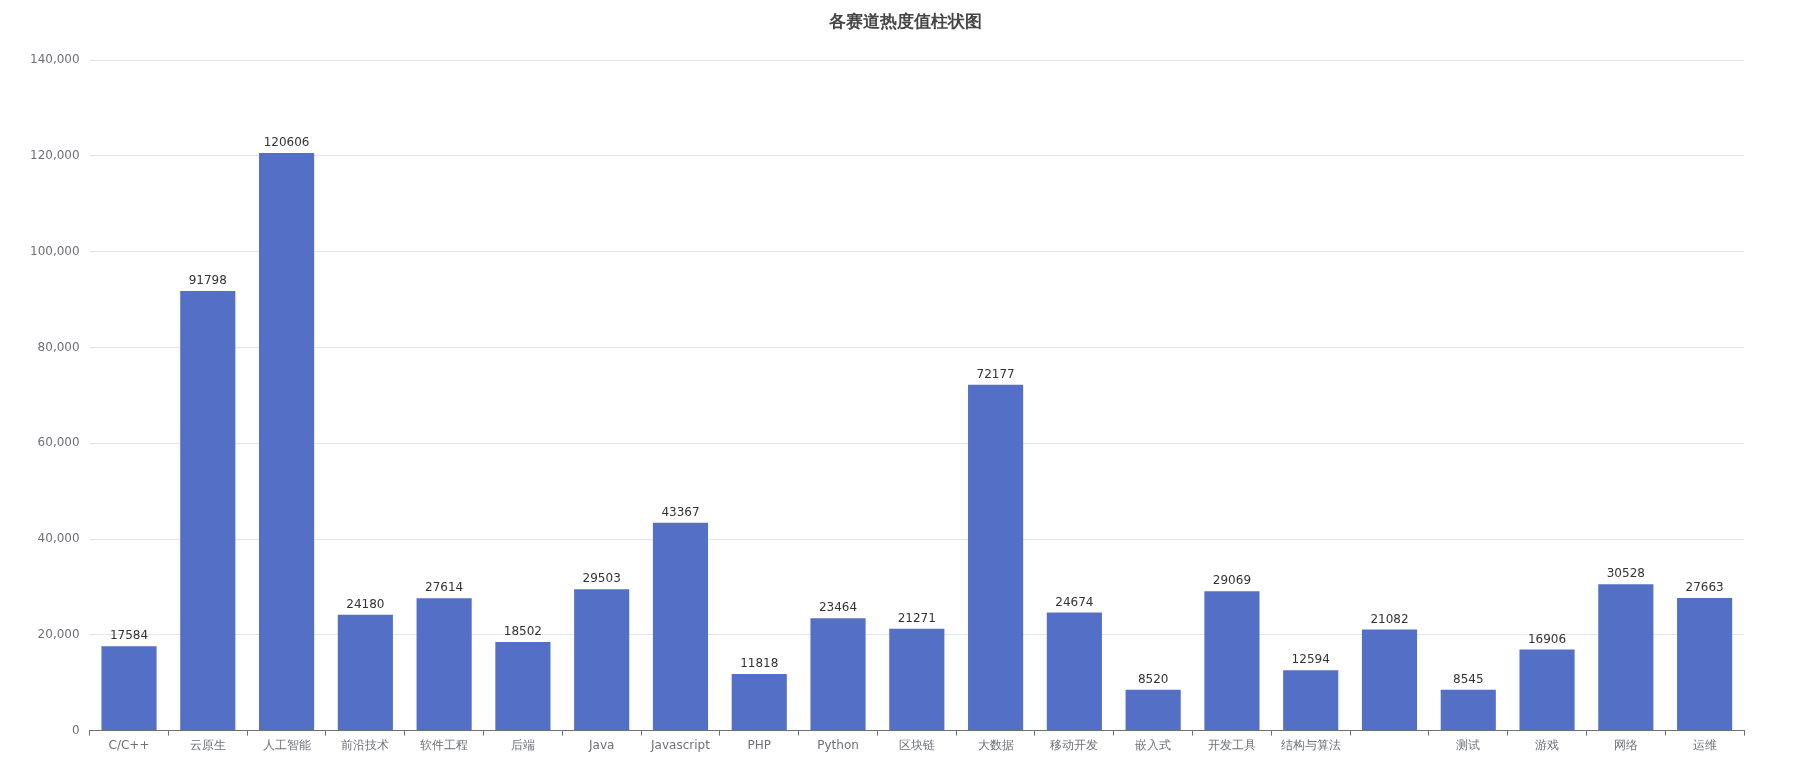 Image resolution: width=1810 pixels, height=776 pixels. What do you see at coordinates (58, 346) in the screenshot?
I see `y-tick-label: 80,000` at bounding box center [58, 346].